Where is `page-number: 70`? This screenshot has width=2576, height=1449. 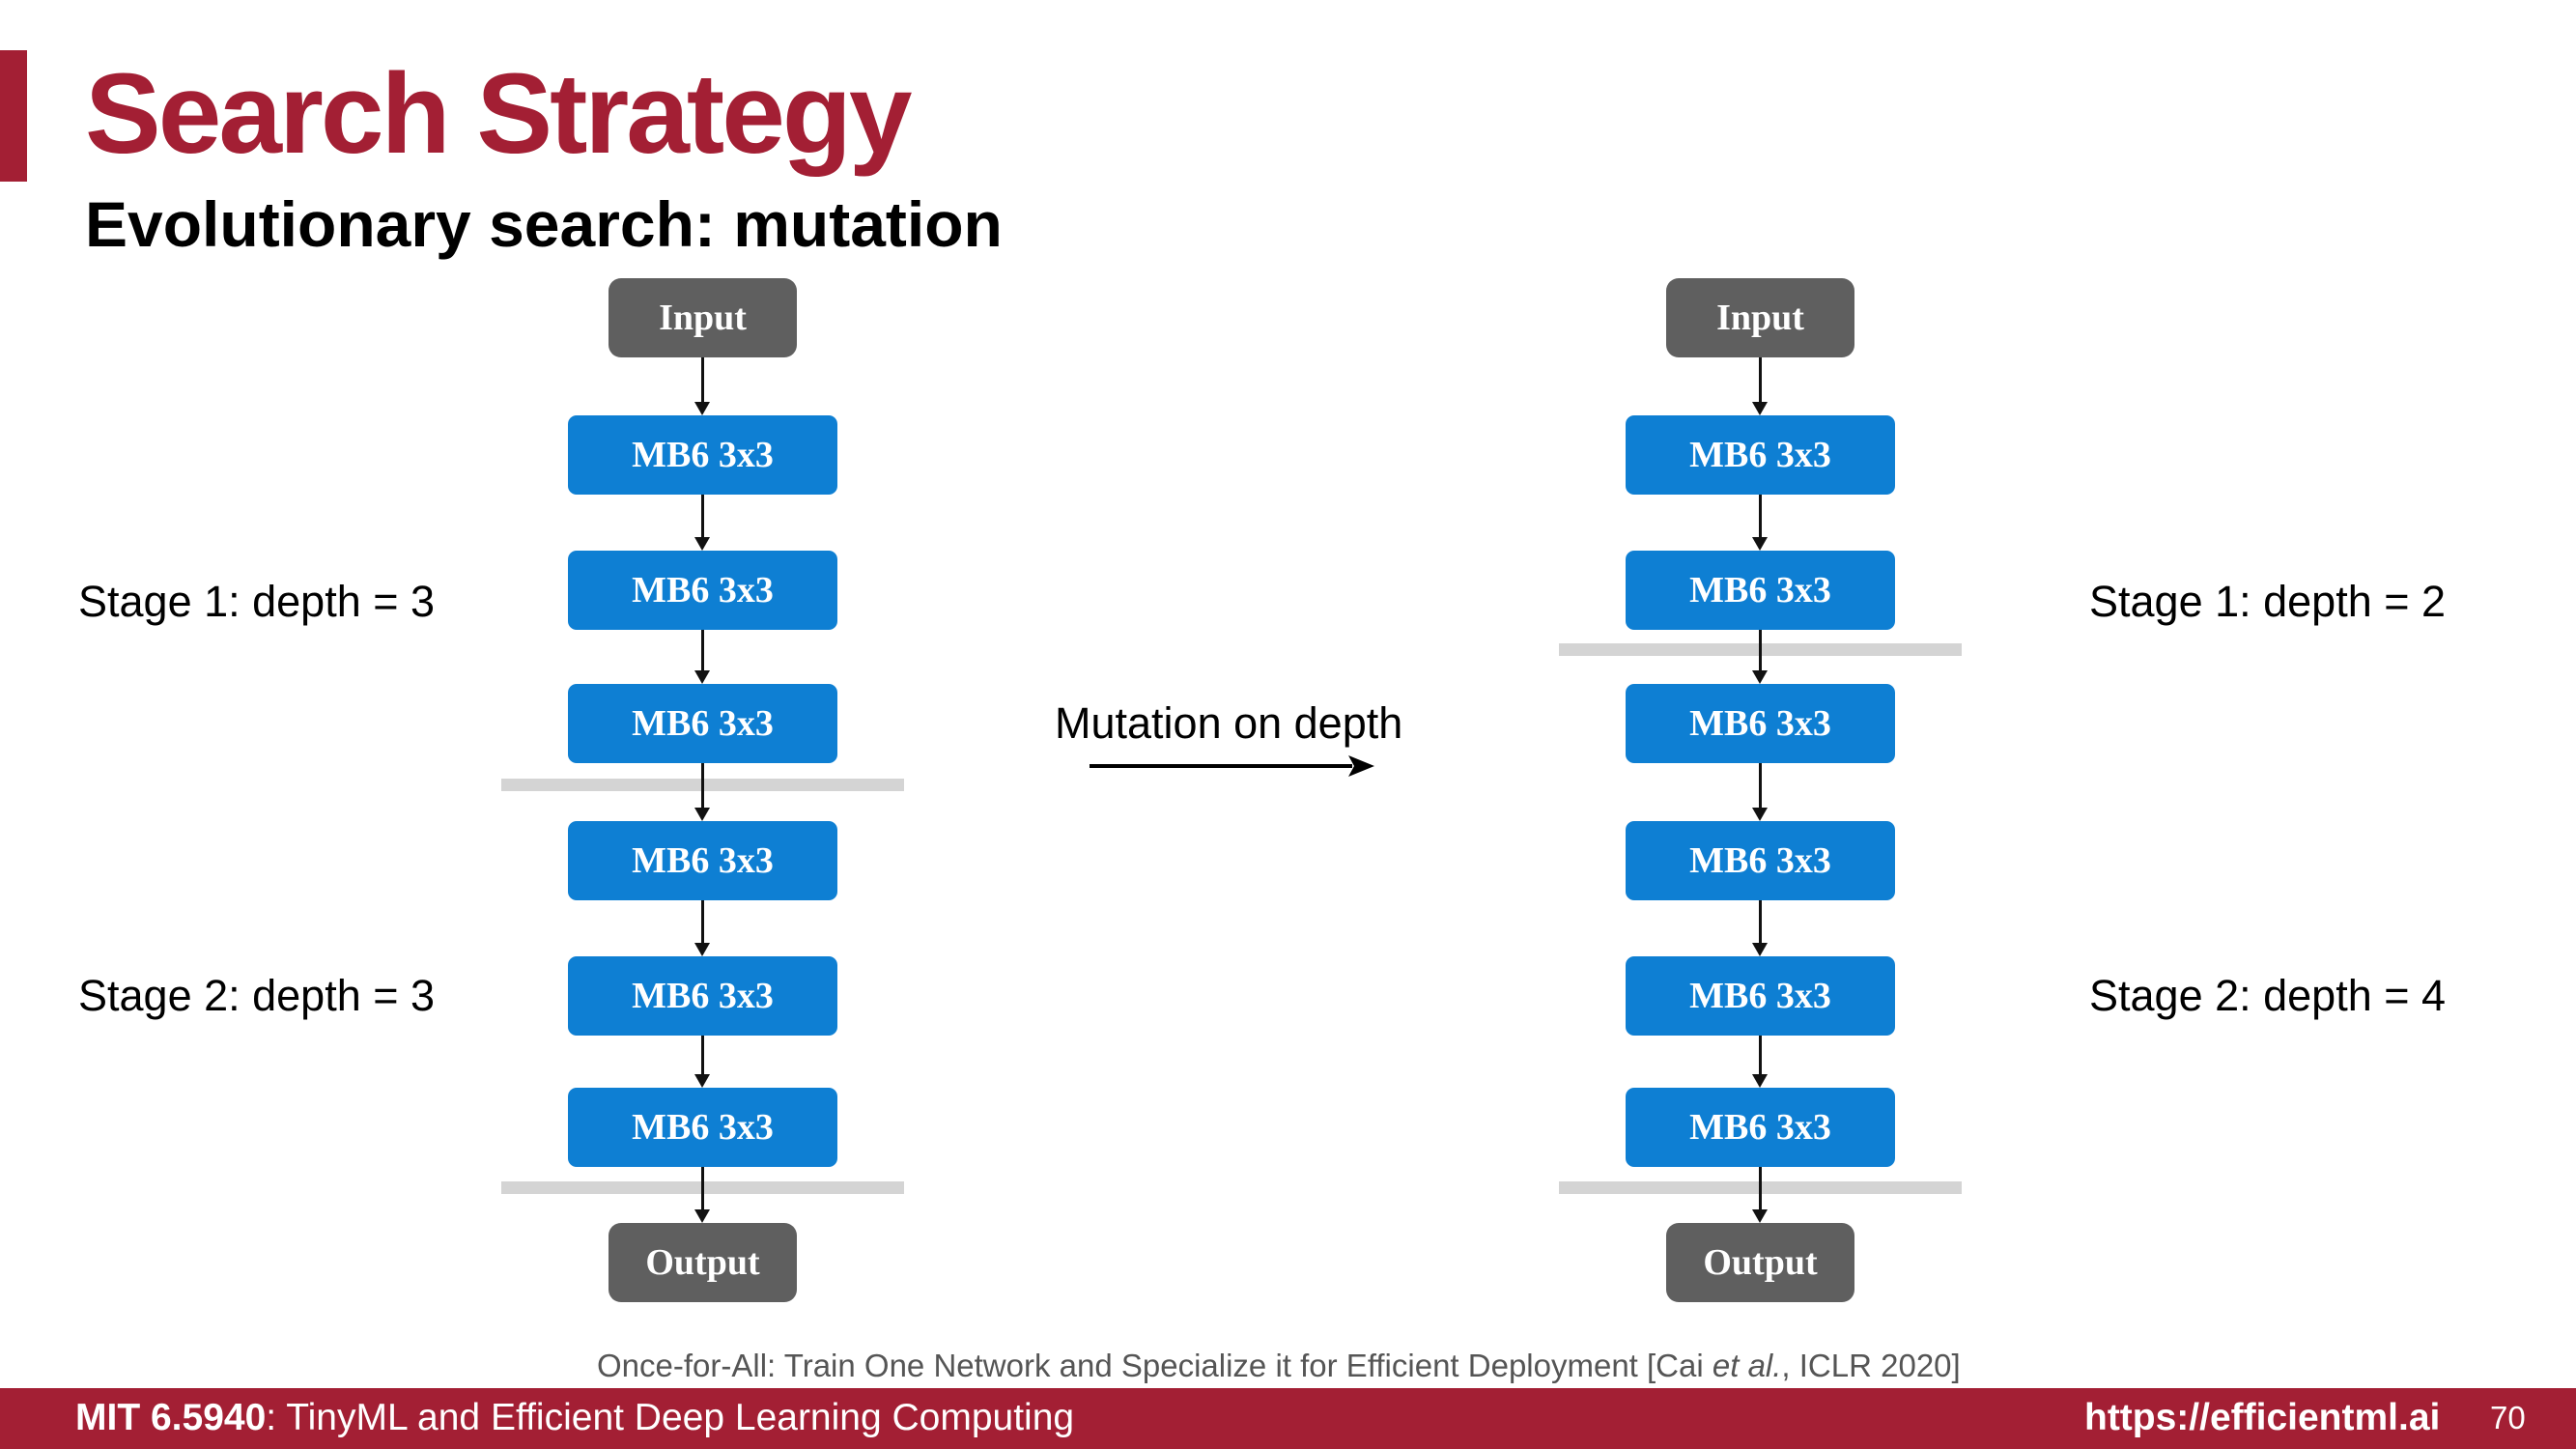
page-number: 70 is located at coordinates (2508, 1417).